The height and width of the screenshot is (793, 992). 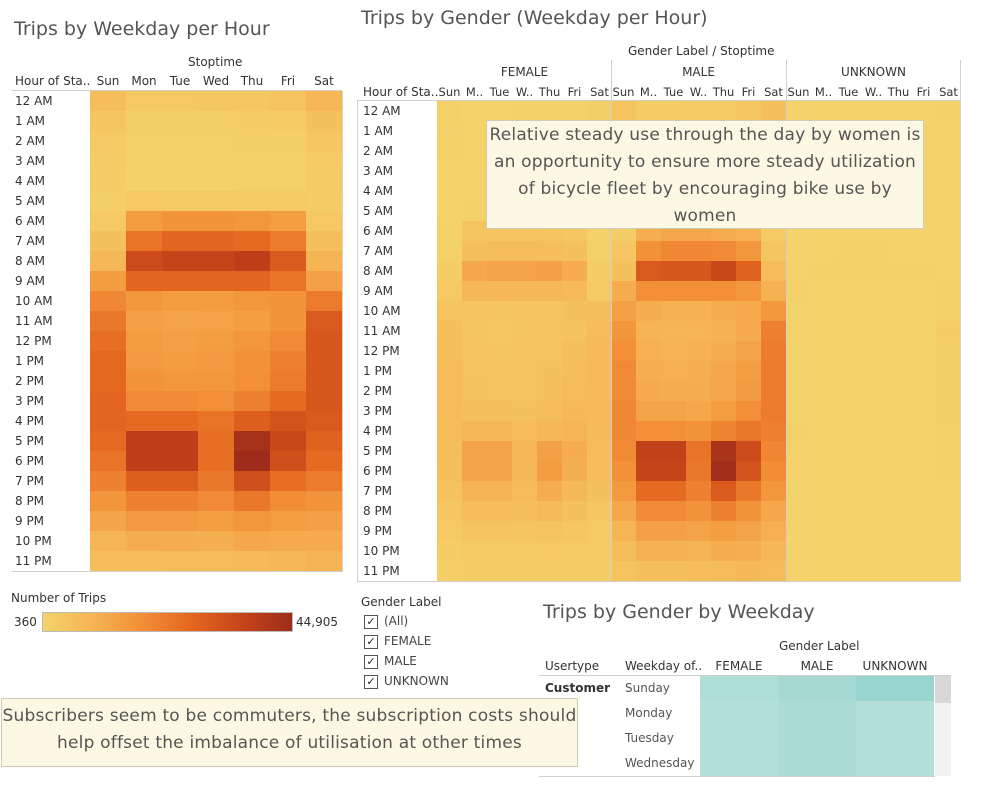 What do you see at coordinates (371, 682) in the screenshot?
I see `filter-checkbox: ✓` at bounding box center [371, 682].